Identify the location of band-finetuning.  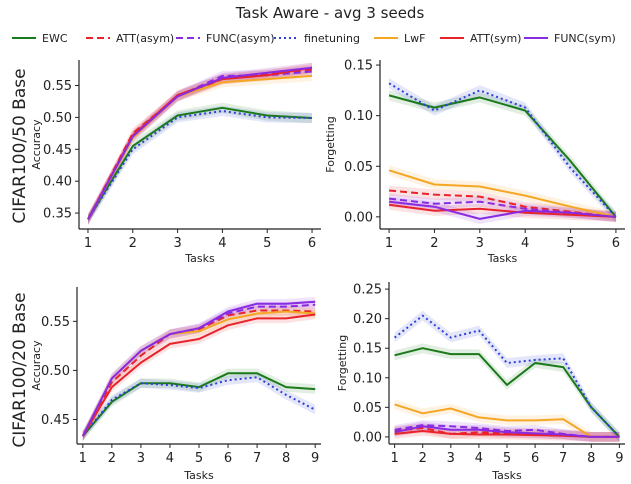
(502, 150).